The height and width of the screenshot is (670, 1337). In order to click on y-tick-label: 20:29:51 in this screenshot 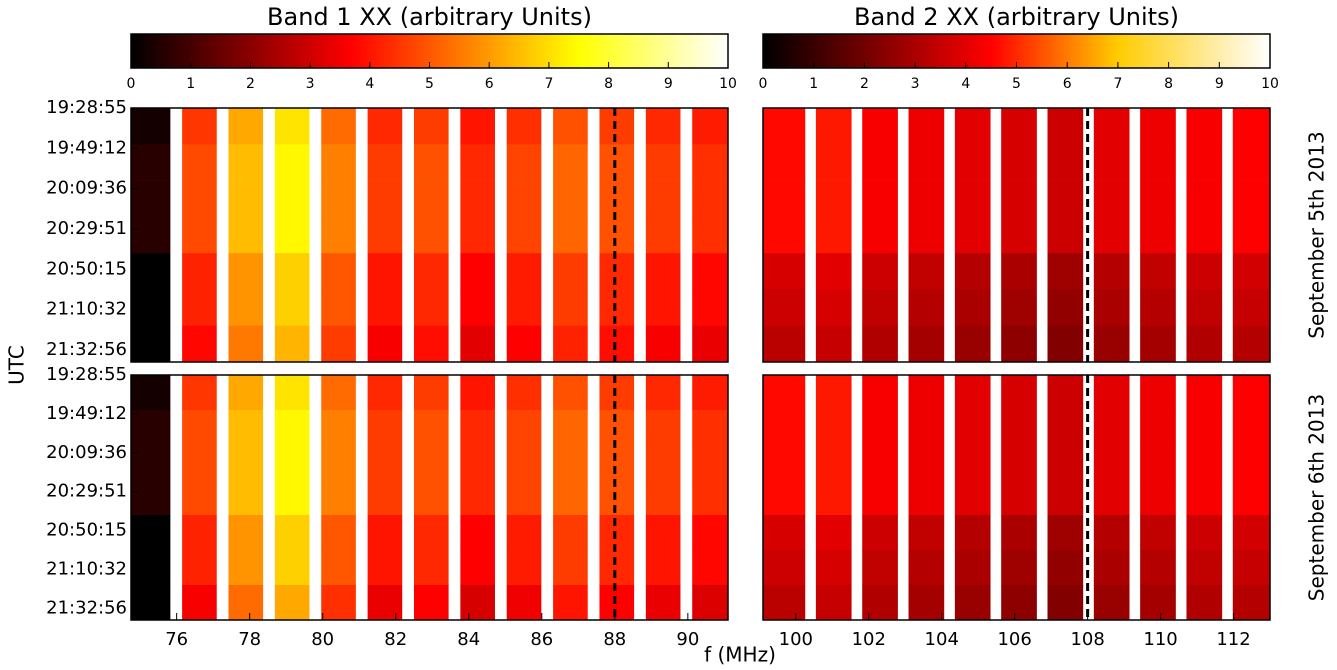, I will do `click(86, 491)`.